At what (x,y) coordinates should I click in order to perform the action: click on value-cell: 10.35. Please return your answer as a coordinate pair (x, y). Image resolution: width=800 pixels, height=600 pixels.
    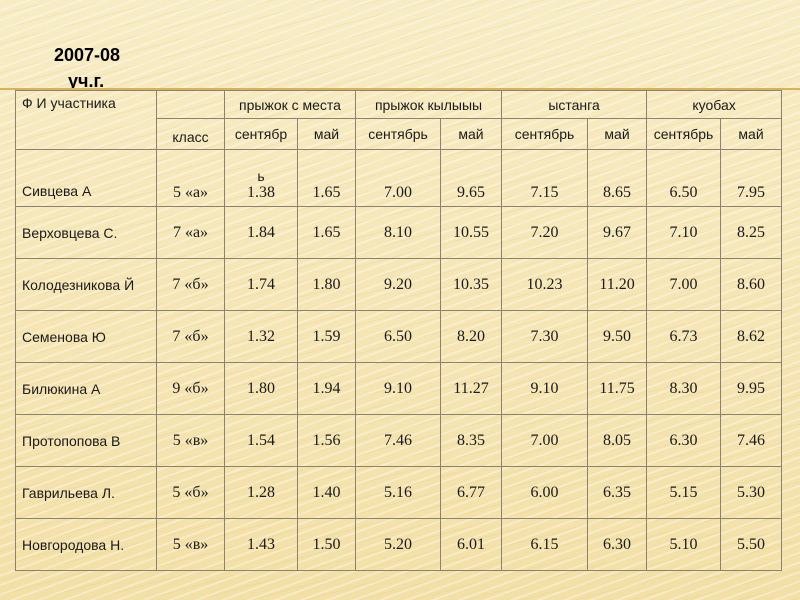
    Looking at the image, I should click on (471, 284).